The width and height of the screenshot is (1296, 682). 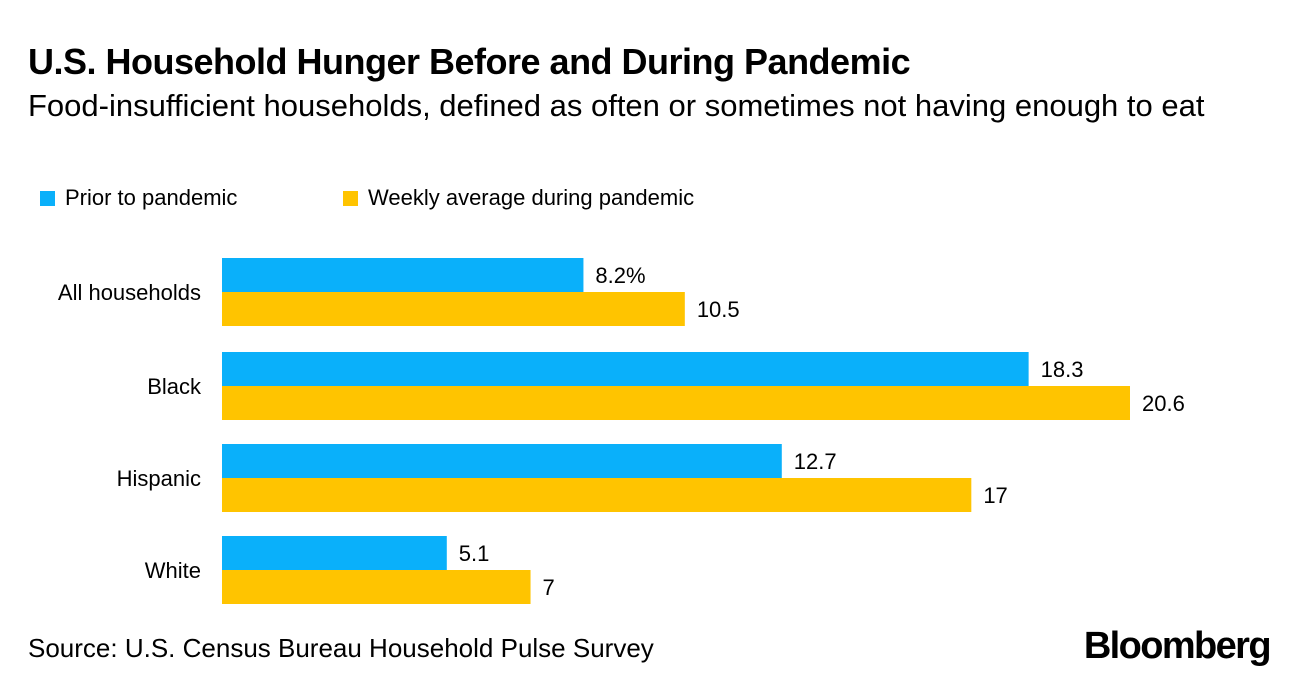 What do you see at coordinates (620, 275) in the screenshot?
I see `value-label-all-households-prior: 8.2%` at bounding box center [620, 275].